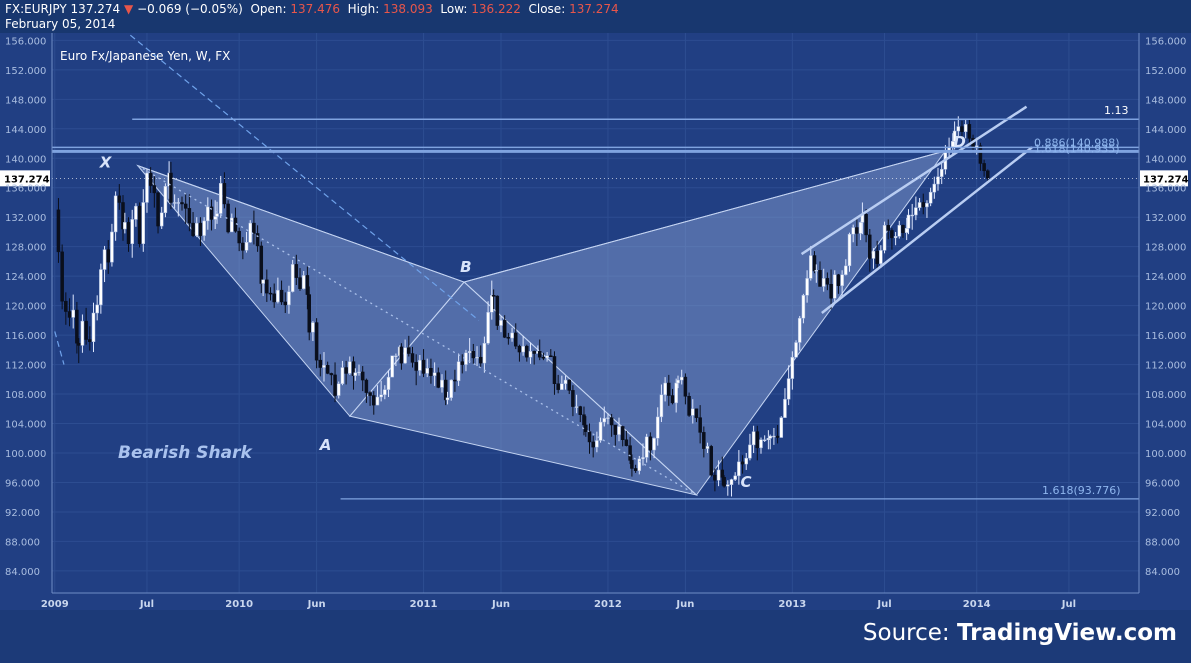  What do you see at coordinates (594, 9) in the screenshot?
I see `close-value: 137.274` at bounding box center [594, 9].